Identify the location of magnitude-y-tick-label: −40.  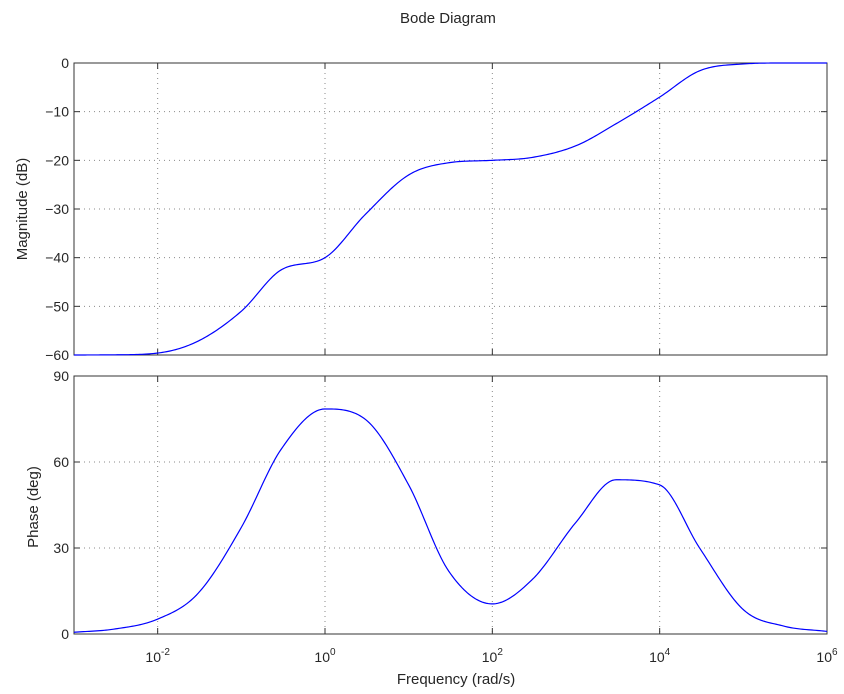
(57, 258).